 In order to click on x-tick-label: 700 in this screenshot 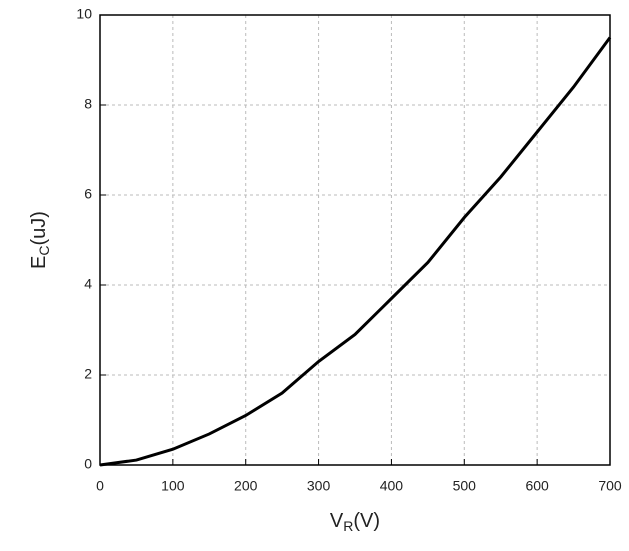, I will do `click(610, 486)`.